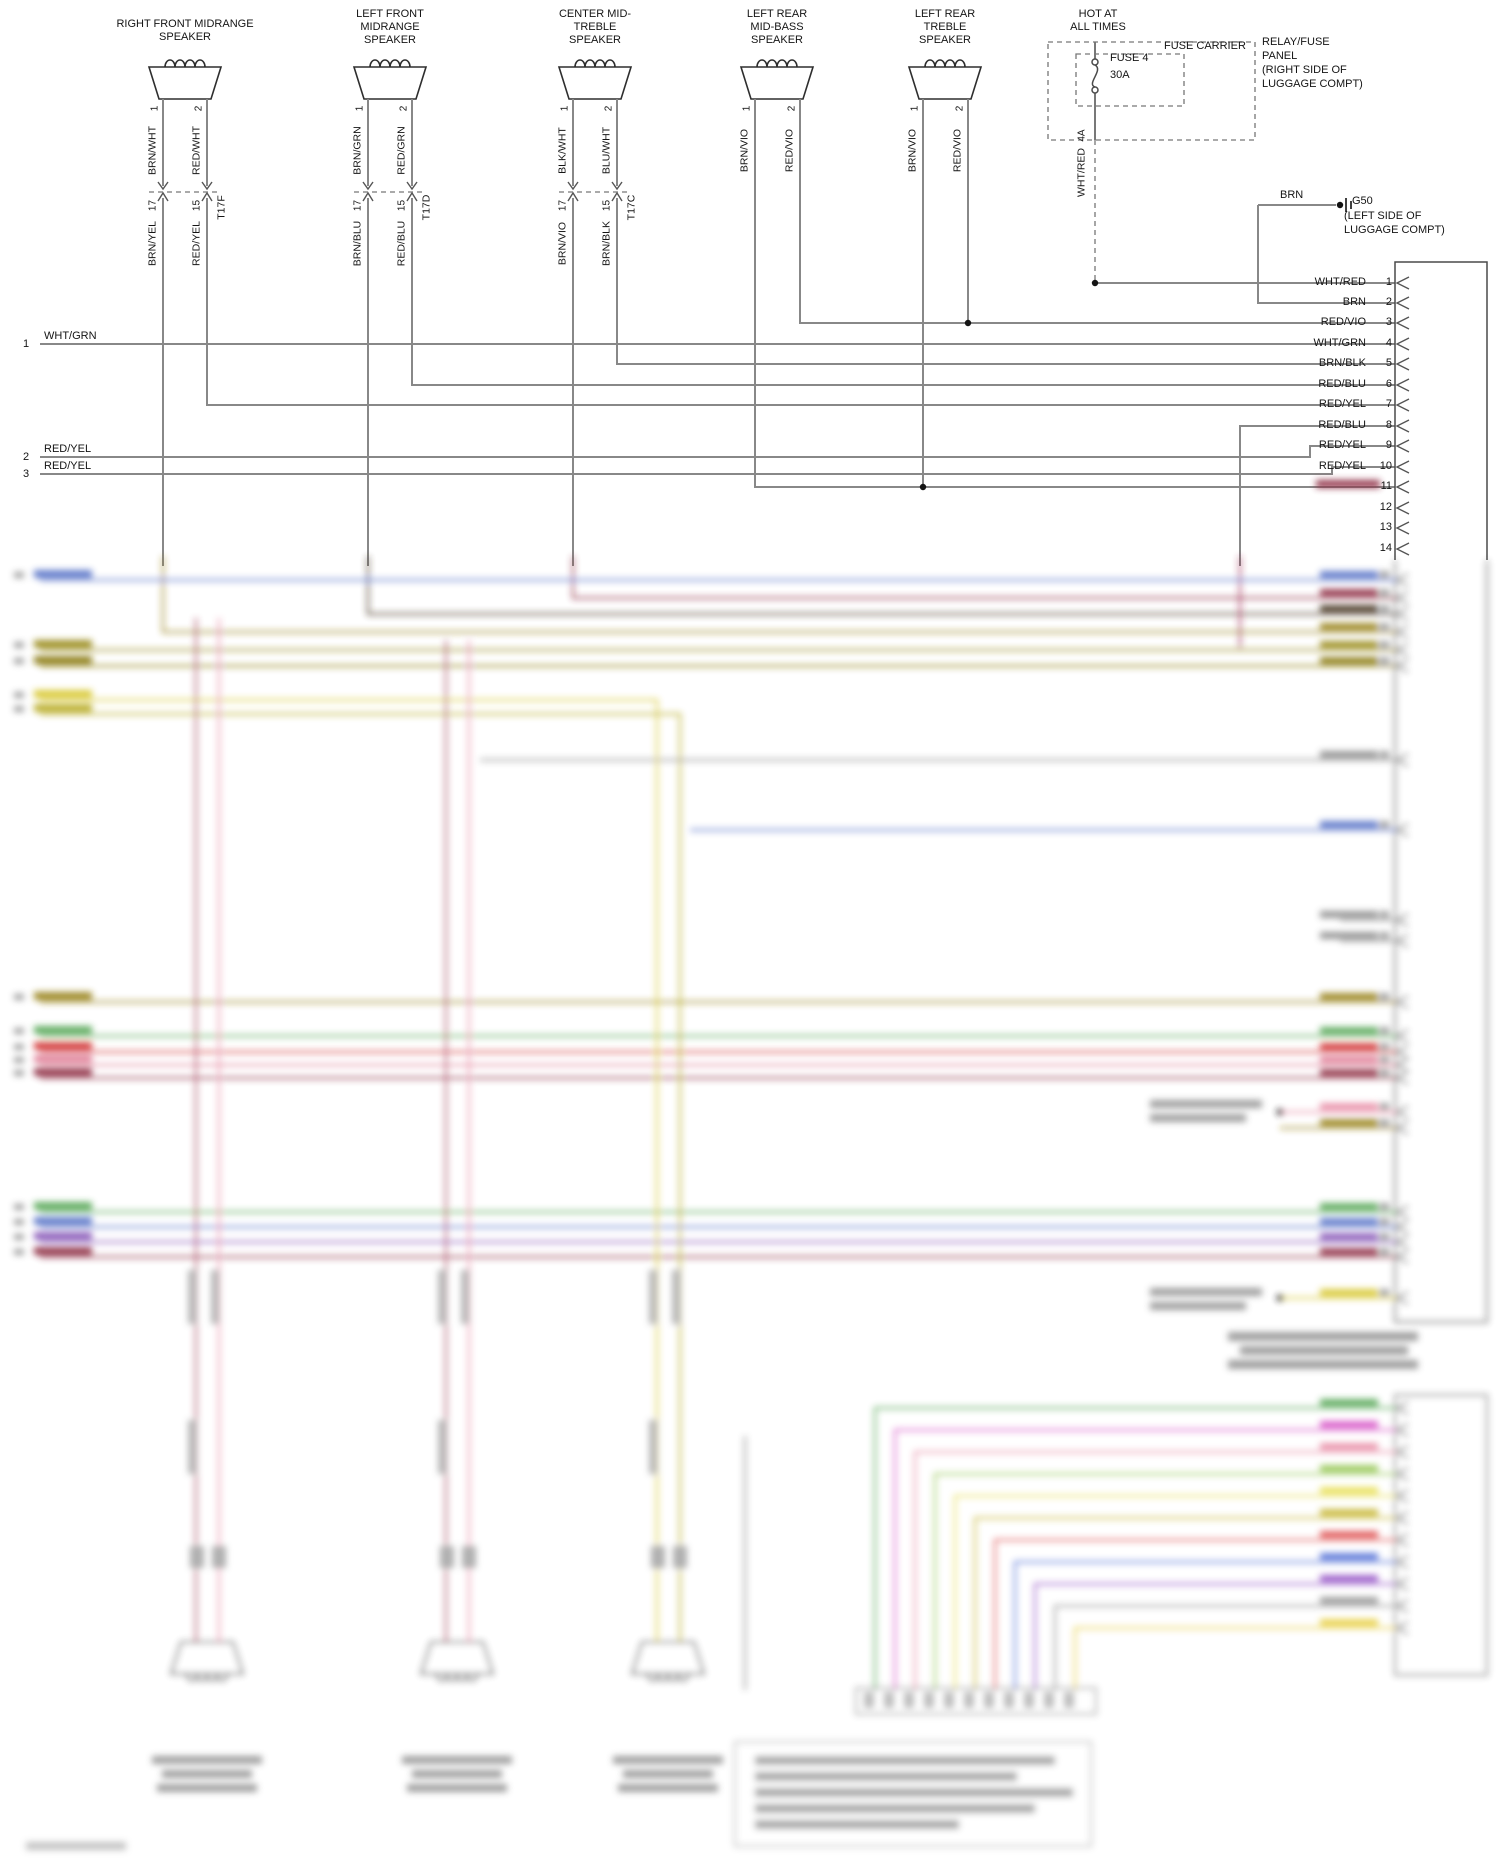  I want to click on speaker-symbol-left-rear-mid-bass, so click(777, 79).